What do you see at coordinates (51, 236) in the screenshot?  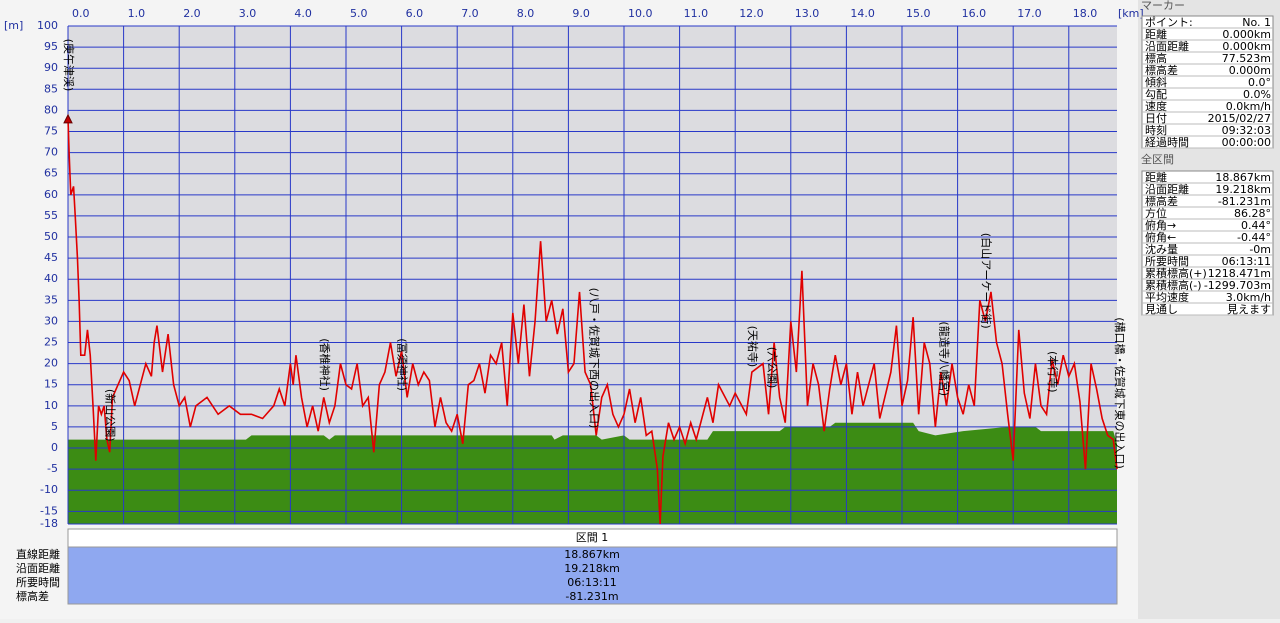 I see `y-tick-label: 50` at bounding box center [51, 236].